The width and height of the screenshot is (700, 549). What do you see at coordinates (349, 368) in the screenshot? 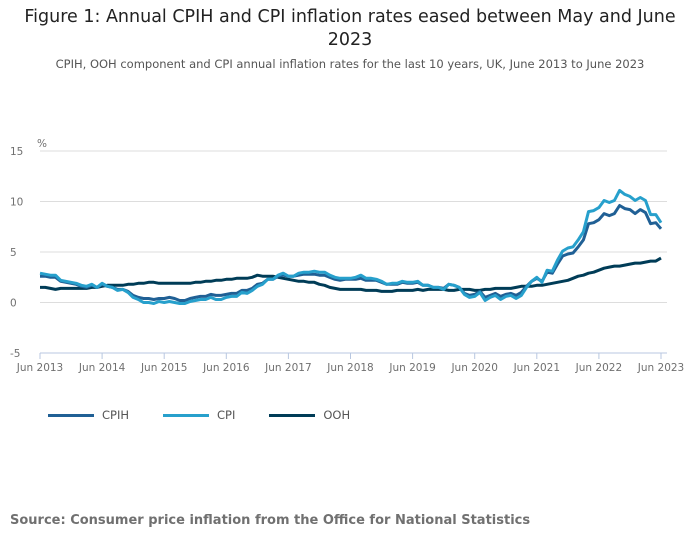
I see `x-tick-label: Jun 2018` at bounding box center [349, 368].